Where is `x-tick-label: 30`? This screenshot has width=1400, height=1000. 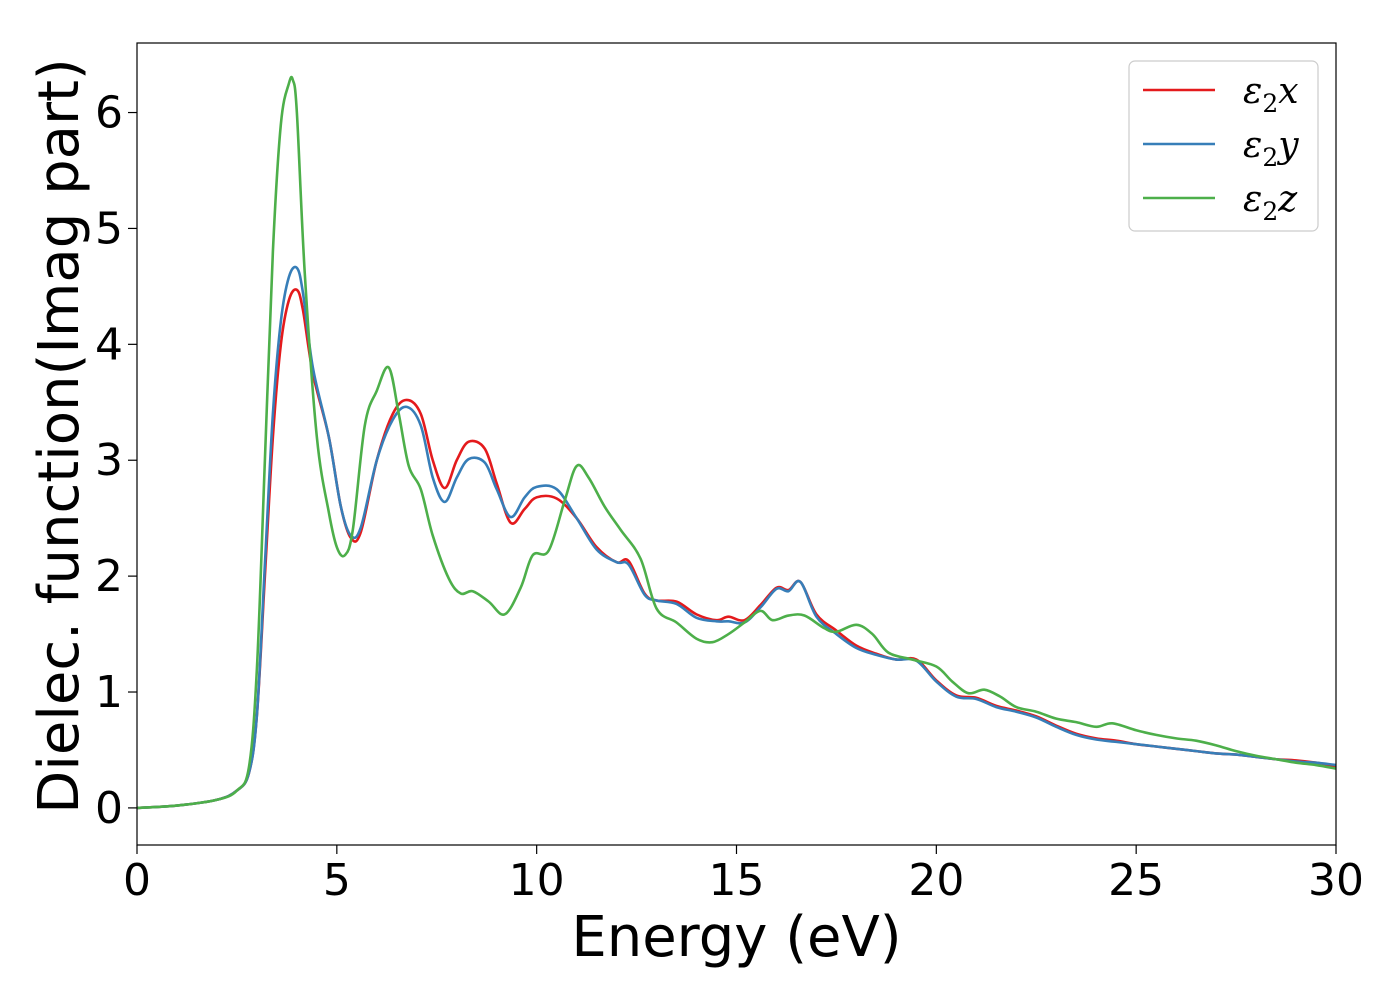 x-tick-label: 30 is located at coordinates (1336, 880).